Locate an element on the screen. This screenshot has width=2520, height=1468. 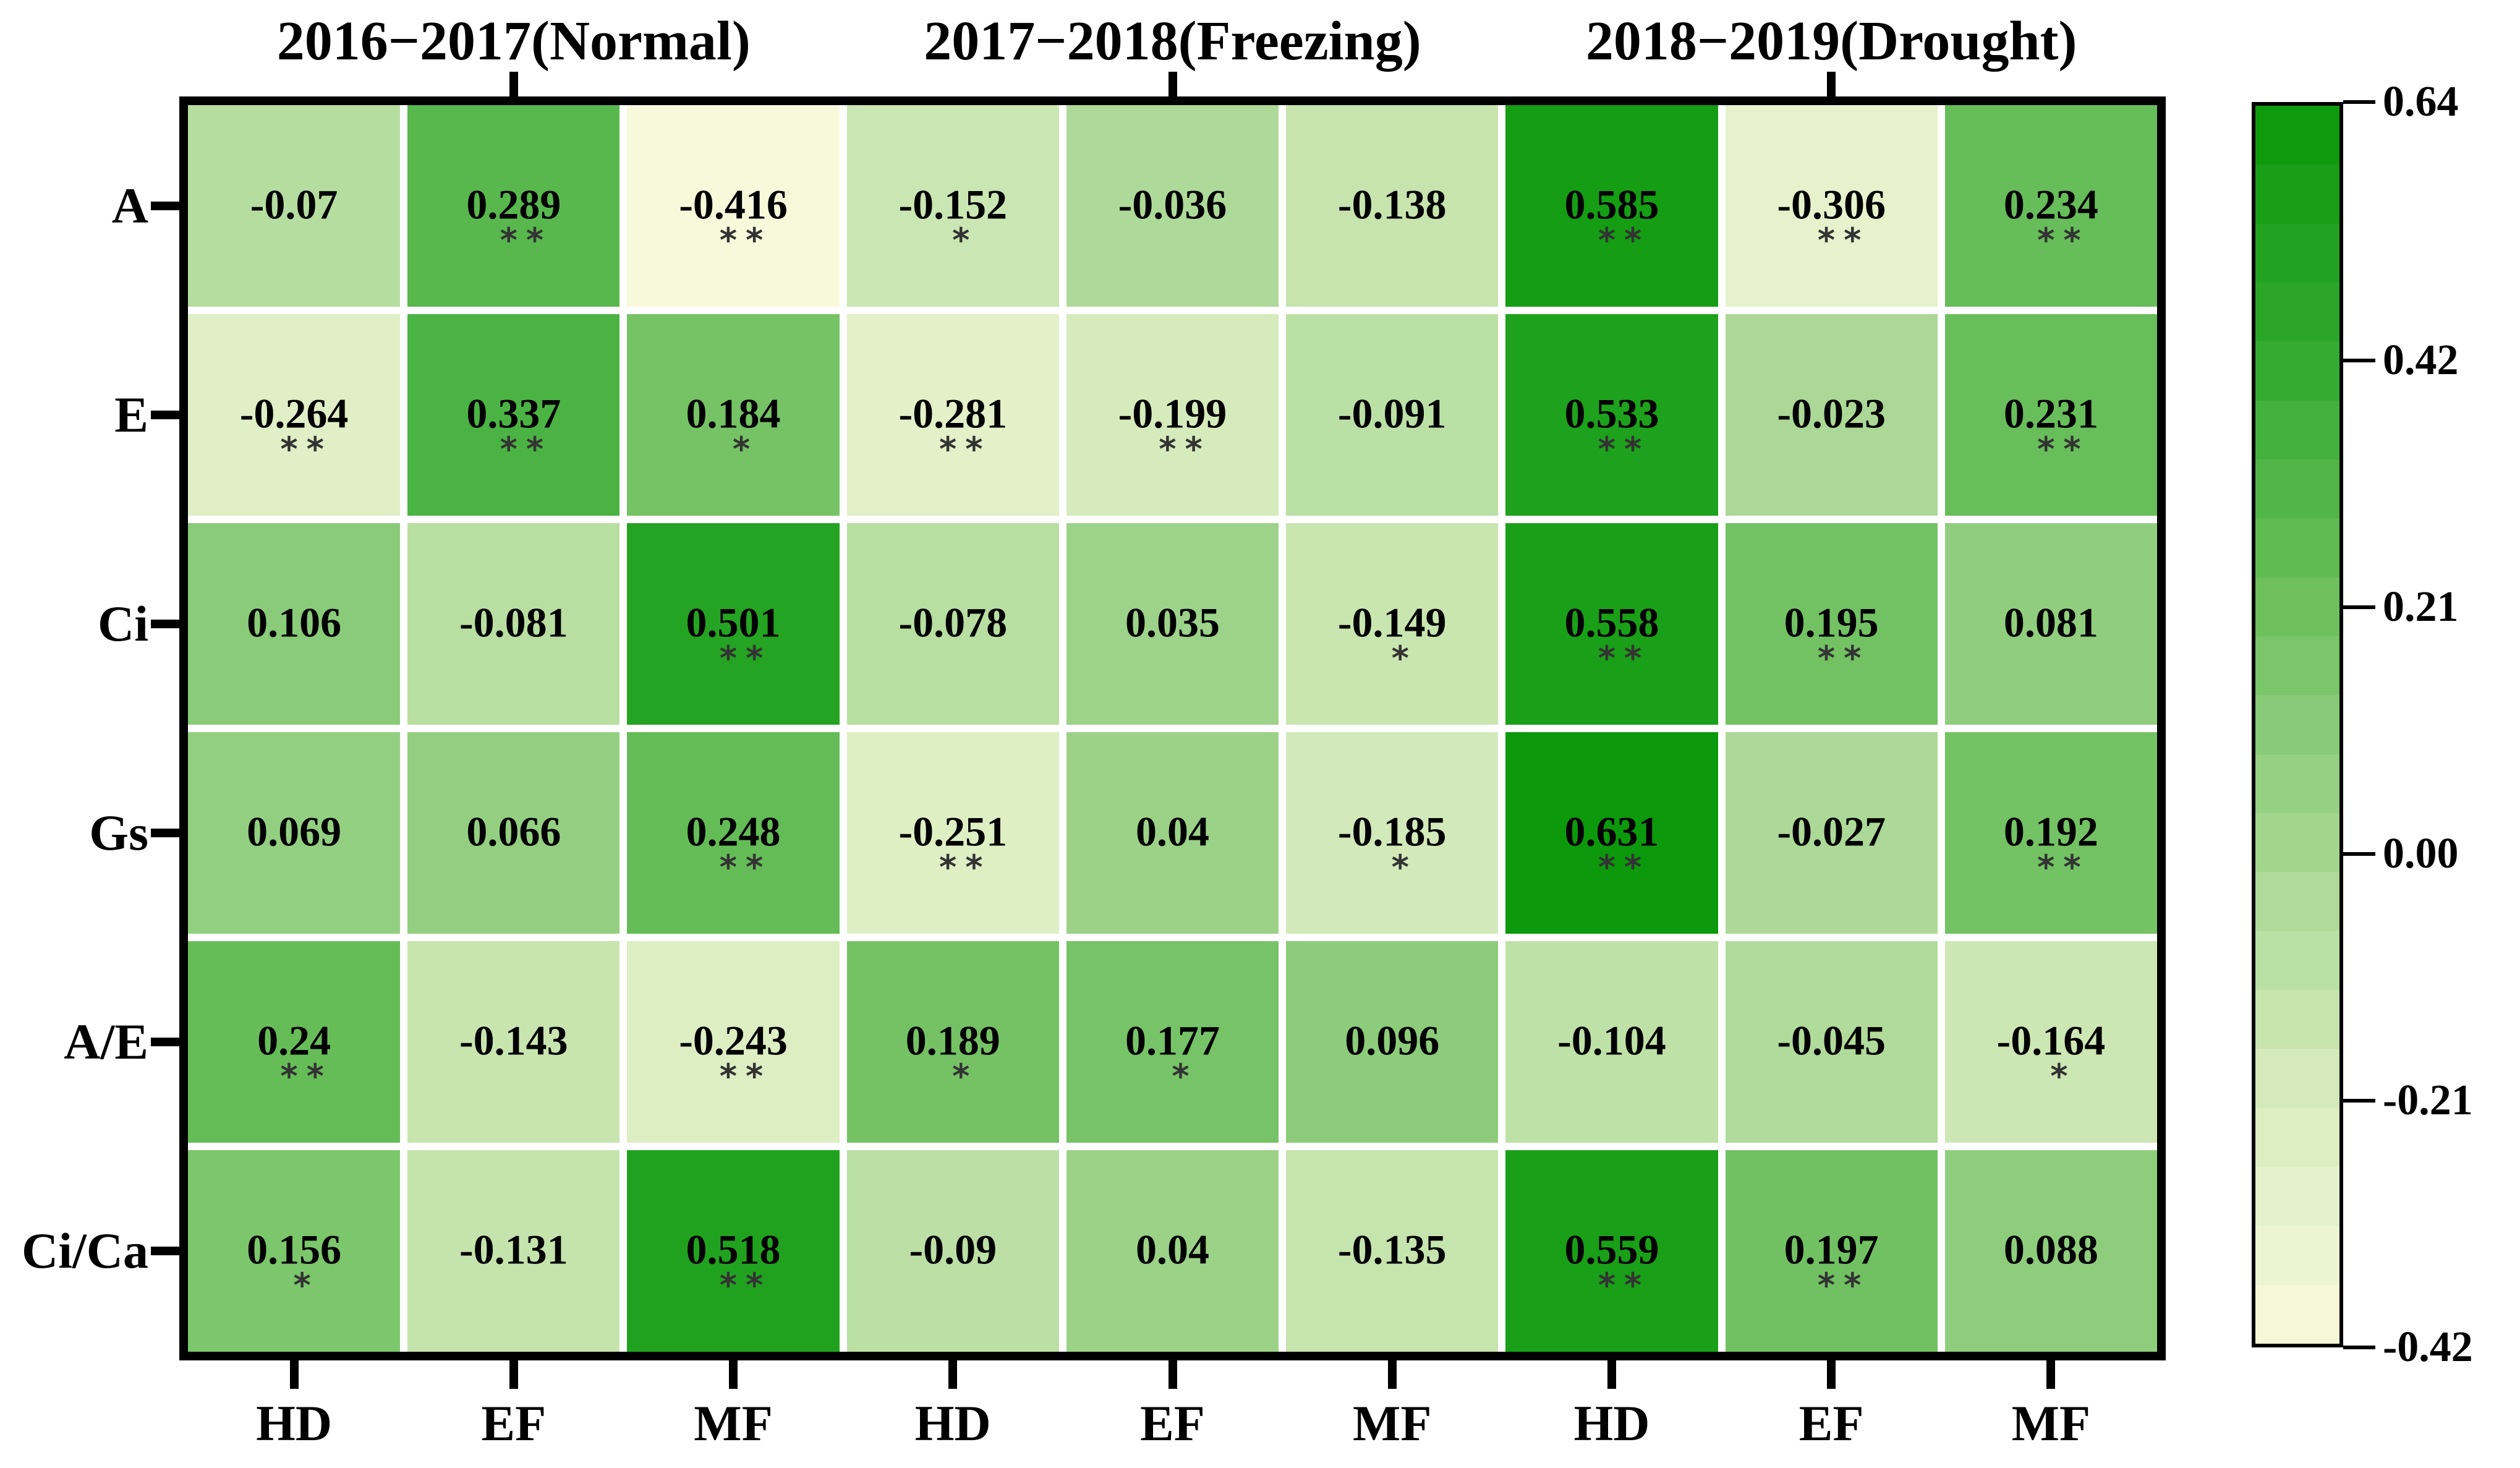
cell-value: 0.081 is located at coordinates (2050, 622).